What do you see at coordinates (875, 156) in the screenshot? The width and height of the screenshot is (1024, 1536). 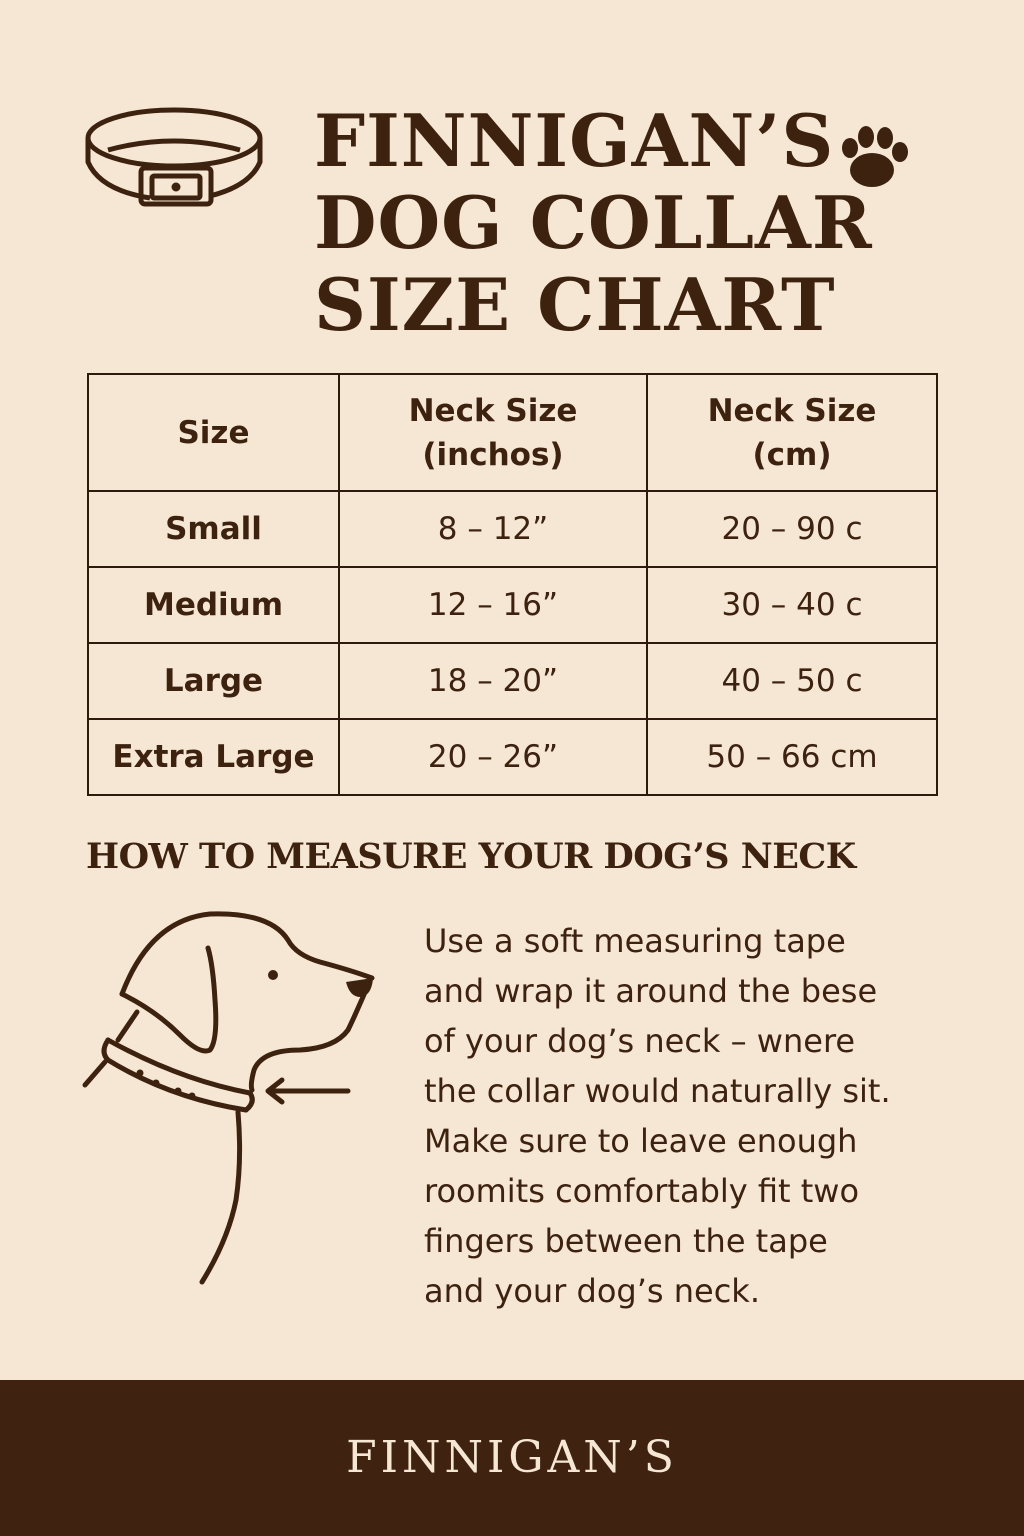 I see `paw-print-icon` at bounding box center [875, 156].